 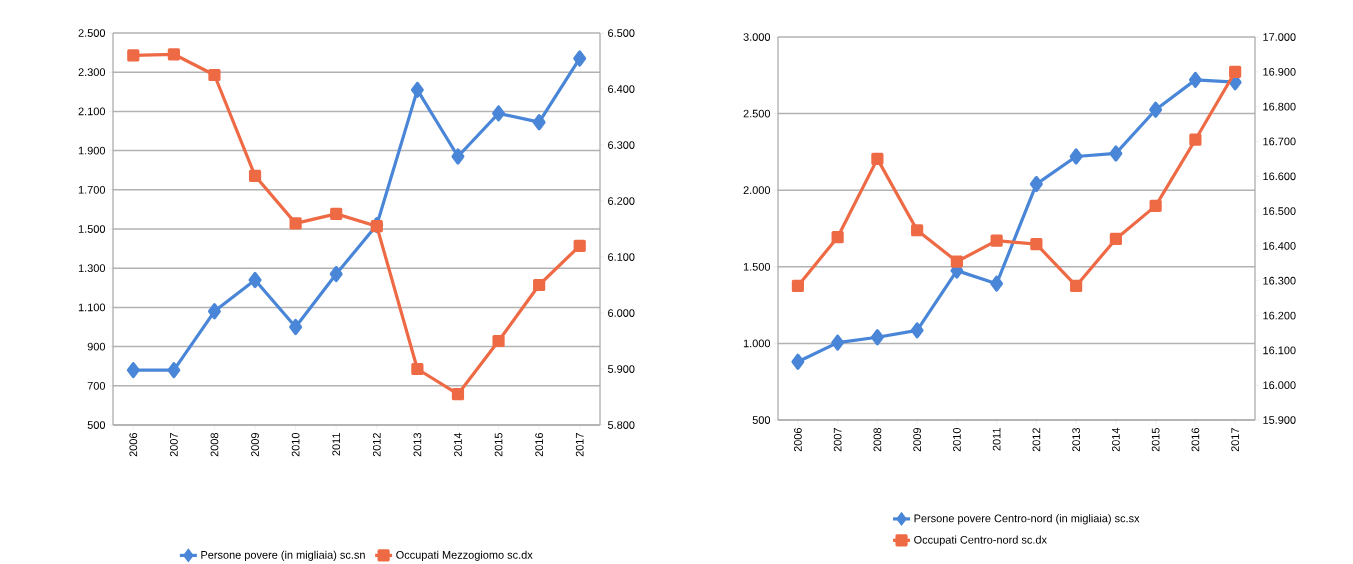 What do you see at coordinates (1279, 106) in the screenshot?
I see `y2-tick-label: 16.800` at bounding box center [1279, 106].